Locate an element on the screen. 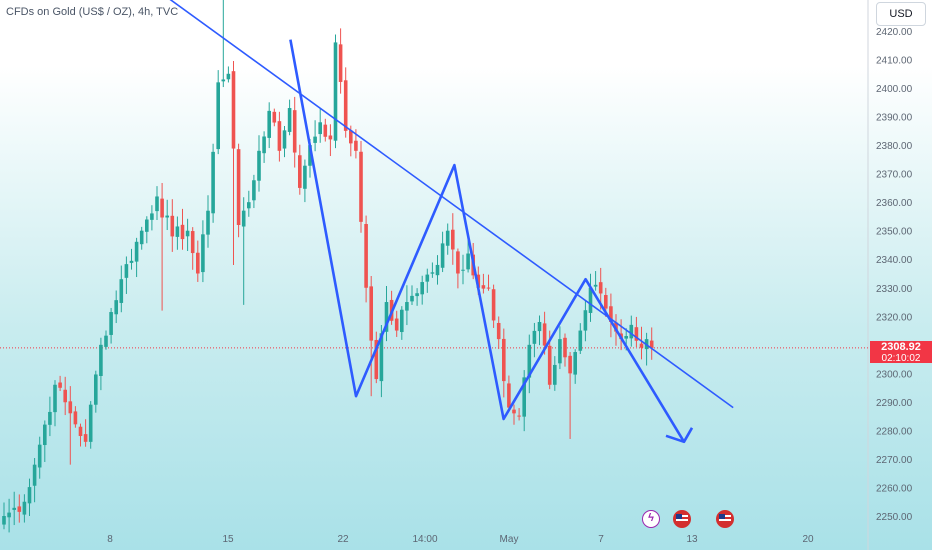  time-tick-label: 13 is located at coordinates (692, 539).